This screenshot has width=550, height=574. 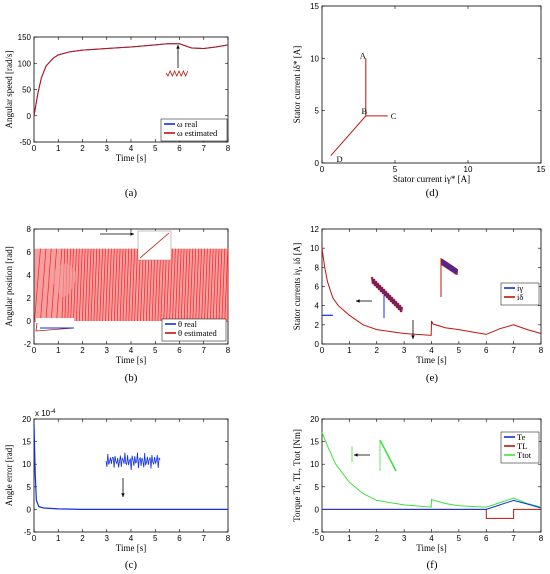 I want to click on y-tick-label: 2, so click(x=317, y=325).